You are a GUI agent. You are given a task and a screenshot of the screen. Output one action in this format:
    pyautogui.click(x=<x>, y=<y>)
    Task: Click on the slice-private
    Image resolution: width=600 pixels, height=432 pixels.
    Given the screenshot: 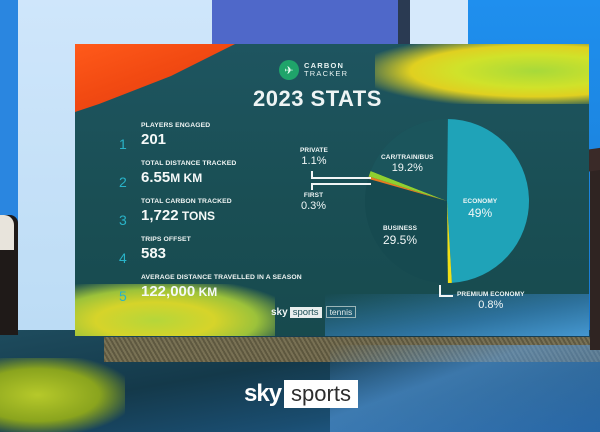 What is the action you would take?
    pyautogui.click(x=407, y=186)
    